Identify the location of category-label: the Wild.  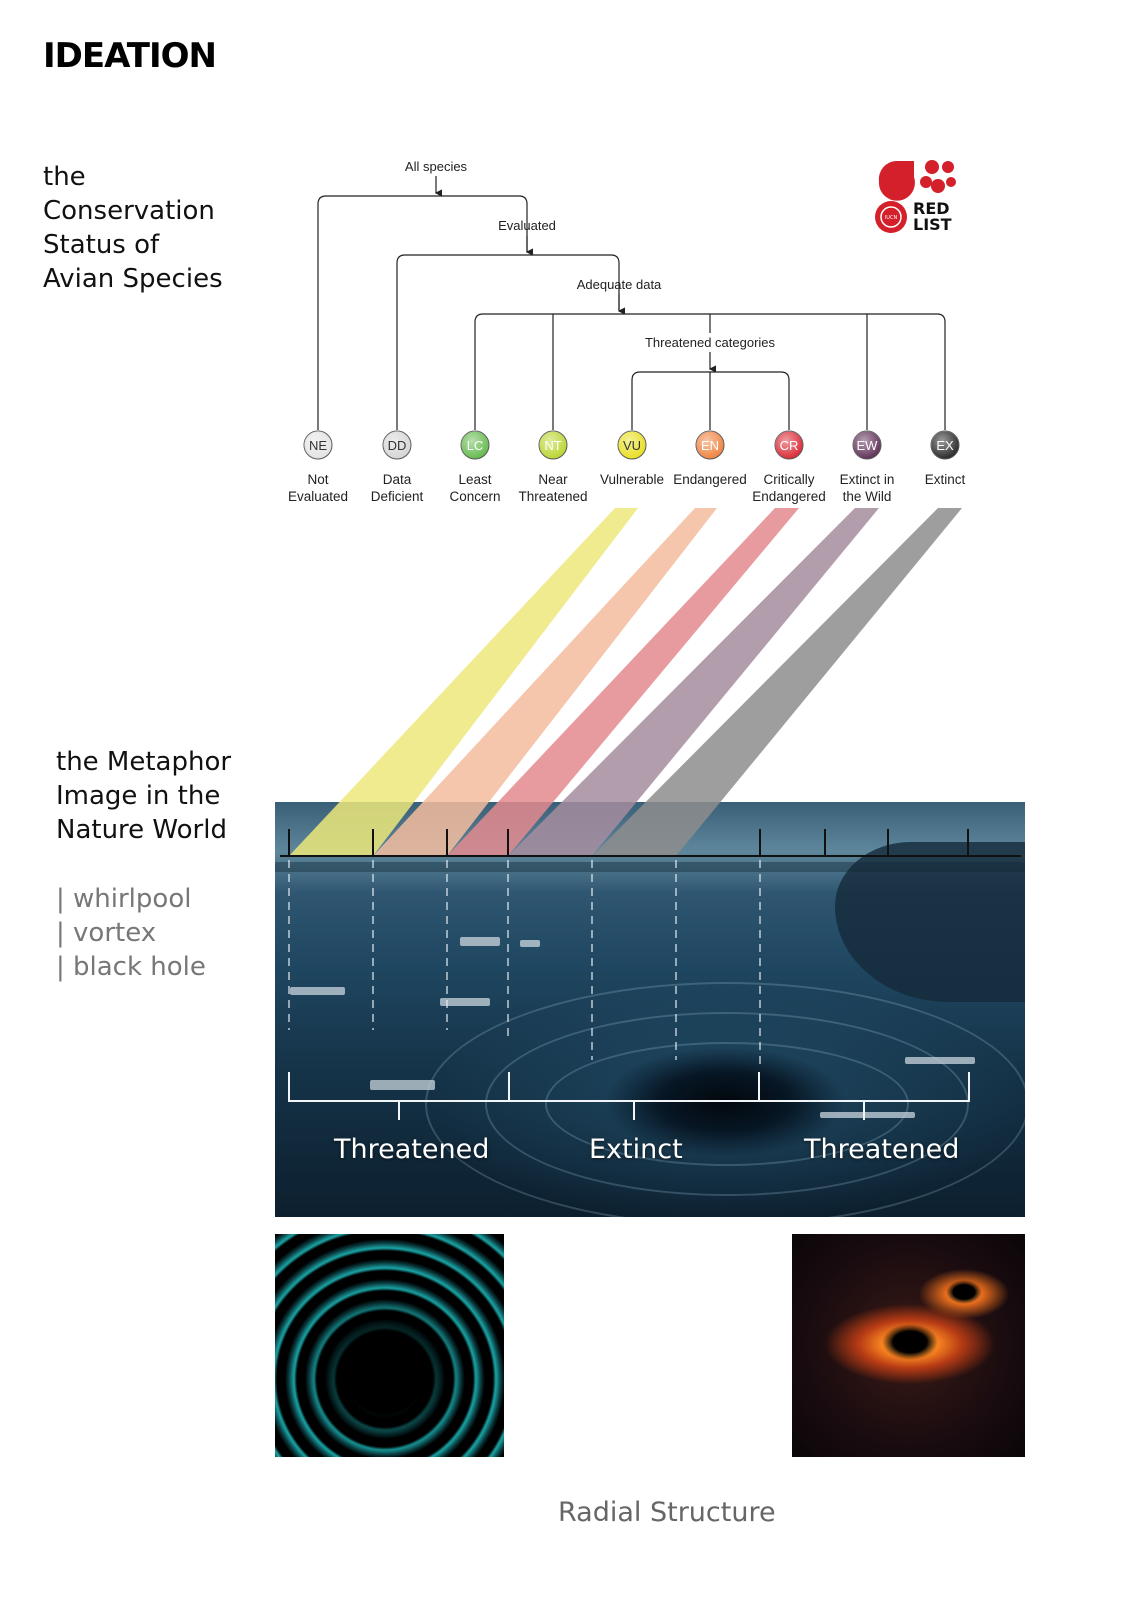
(867, 496).